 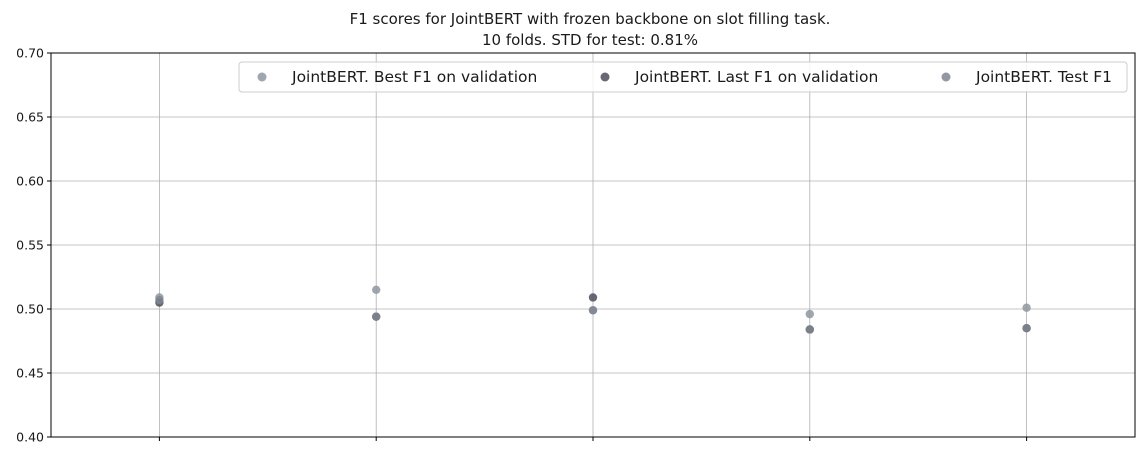 I want to click on legend-label-test-f1: JointBERT. Test F1, so click(x=1043, y=77).